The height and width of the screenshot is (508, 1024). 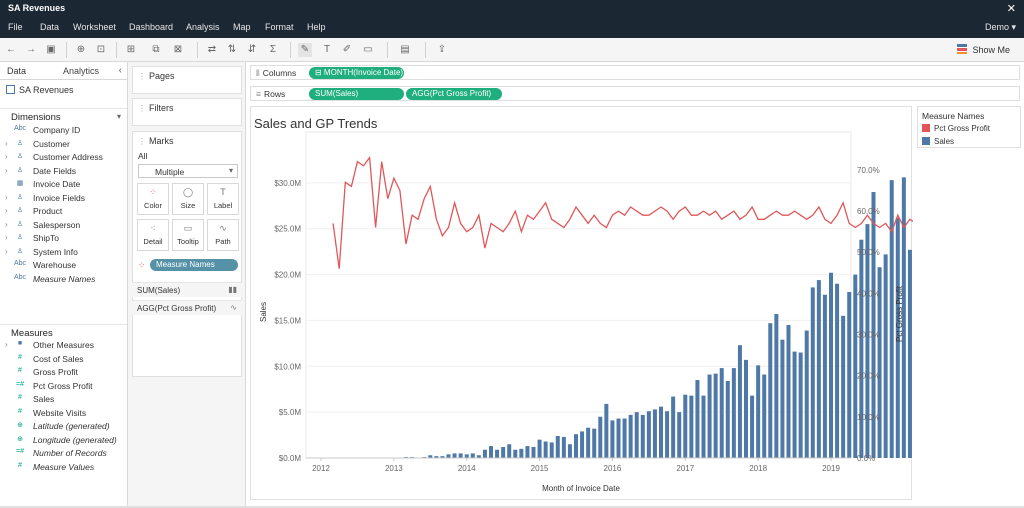 What do you see at coordinates (63, 211) in the screenshot?
I see `dimension-field: › ♙ Product` at bounding box center [63, 211].